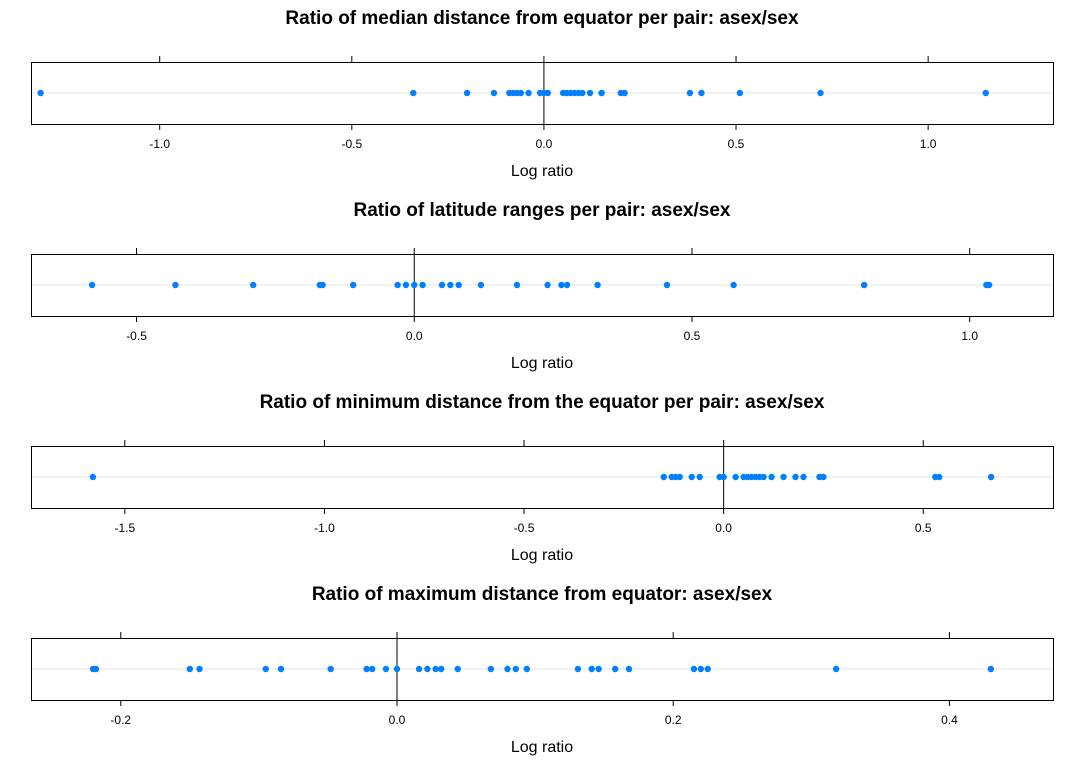 The image size is (1085, 769). What do you see at coordinates (673, 720) in the screenshot?
I see `tick-label: 0.2` at bounding box center [673, 720].